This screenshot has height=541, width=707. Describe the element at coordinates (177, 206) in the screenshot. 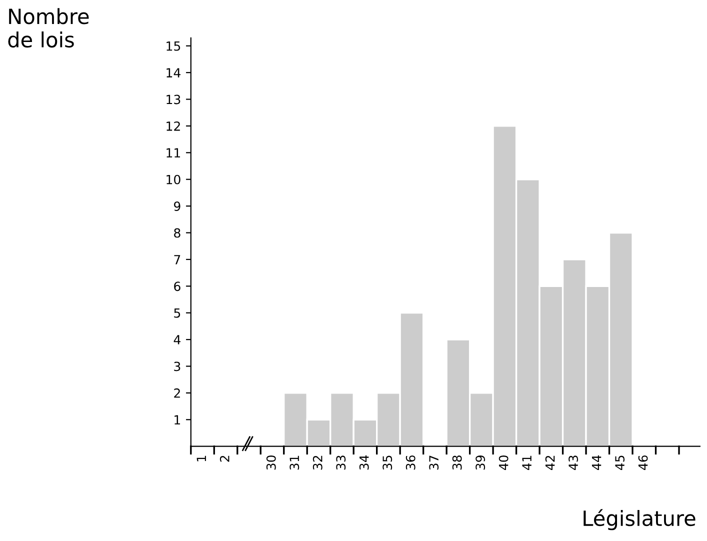

I see `y-tick-label: 9` at that location.